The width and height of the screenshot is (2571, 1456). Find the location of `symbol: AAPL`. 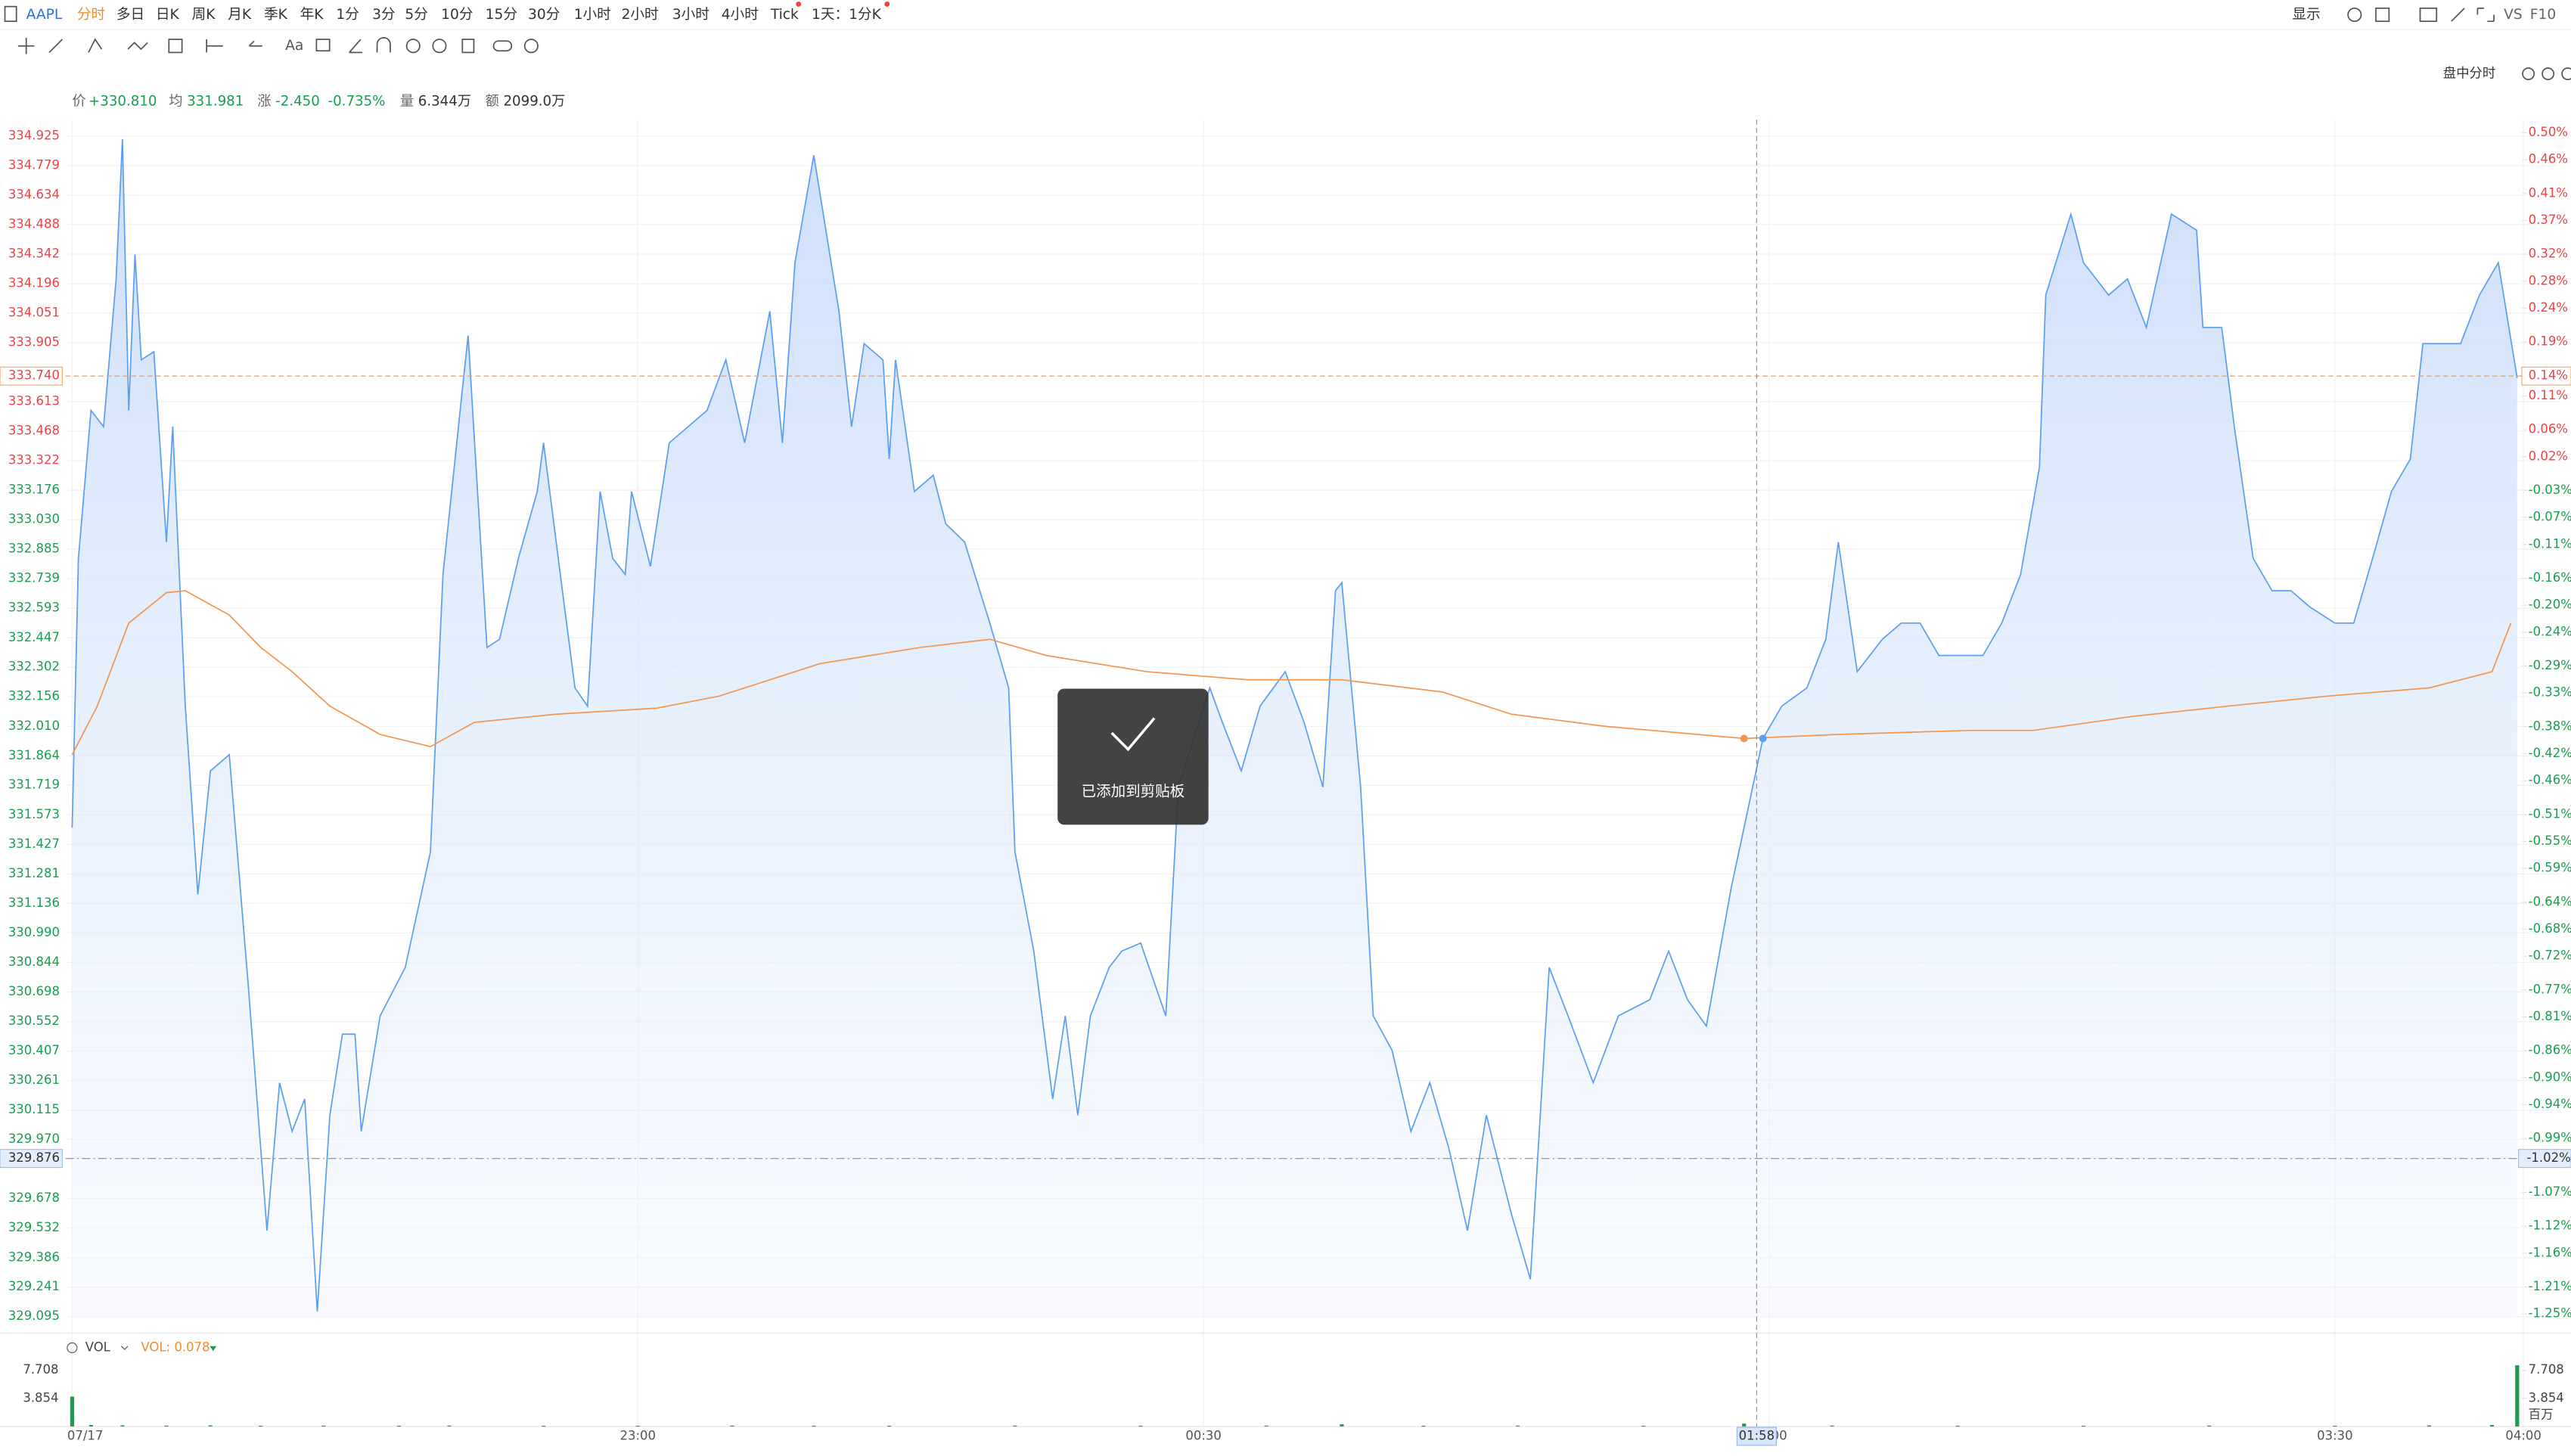

symbol: AAPL is located at coordinates (44, 15).